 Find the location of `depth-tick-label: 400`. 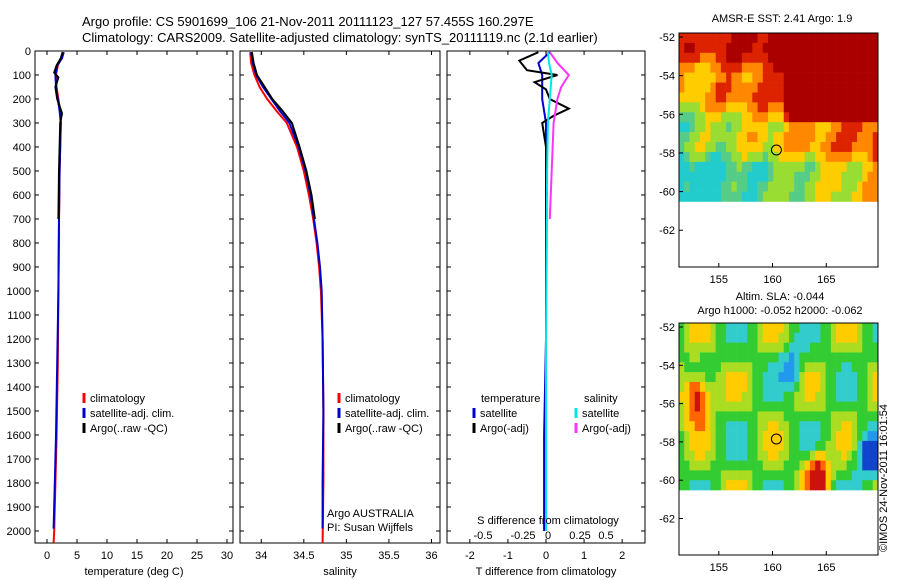

depth-tick-label: 400 is located at coordinates (22, 148).